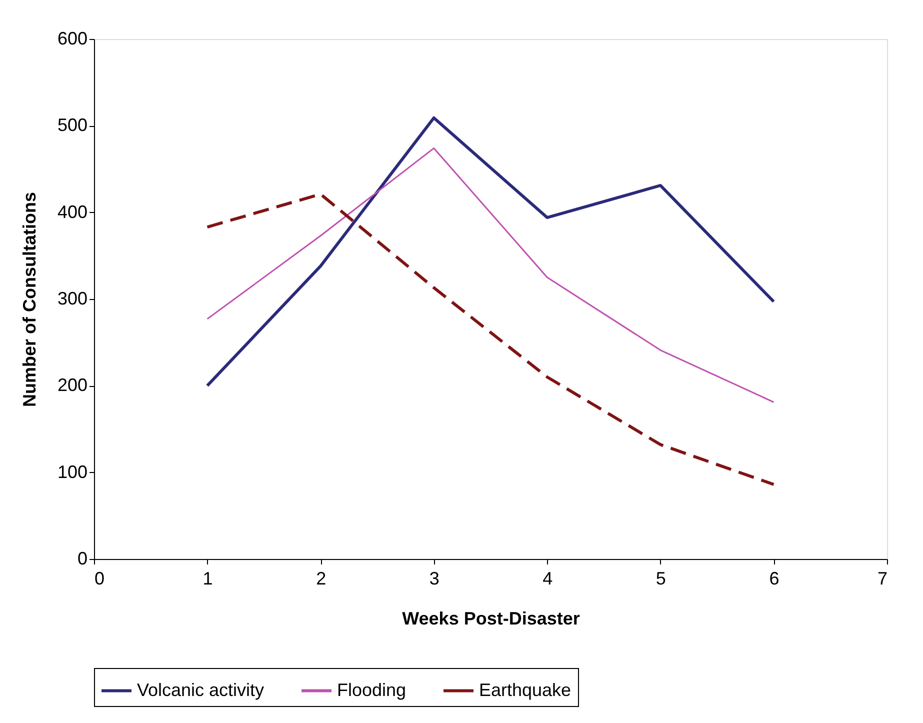 This screenshot has height=723, width=923. Describe the element at coordinates (82, 558) in the screenshot. I see `y-tick-label: 0` at that location.